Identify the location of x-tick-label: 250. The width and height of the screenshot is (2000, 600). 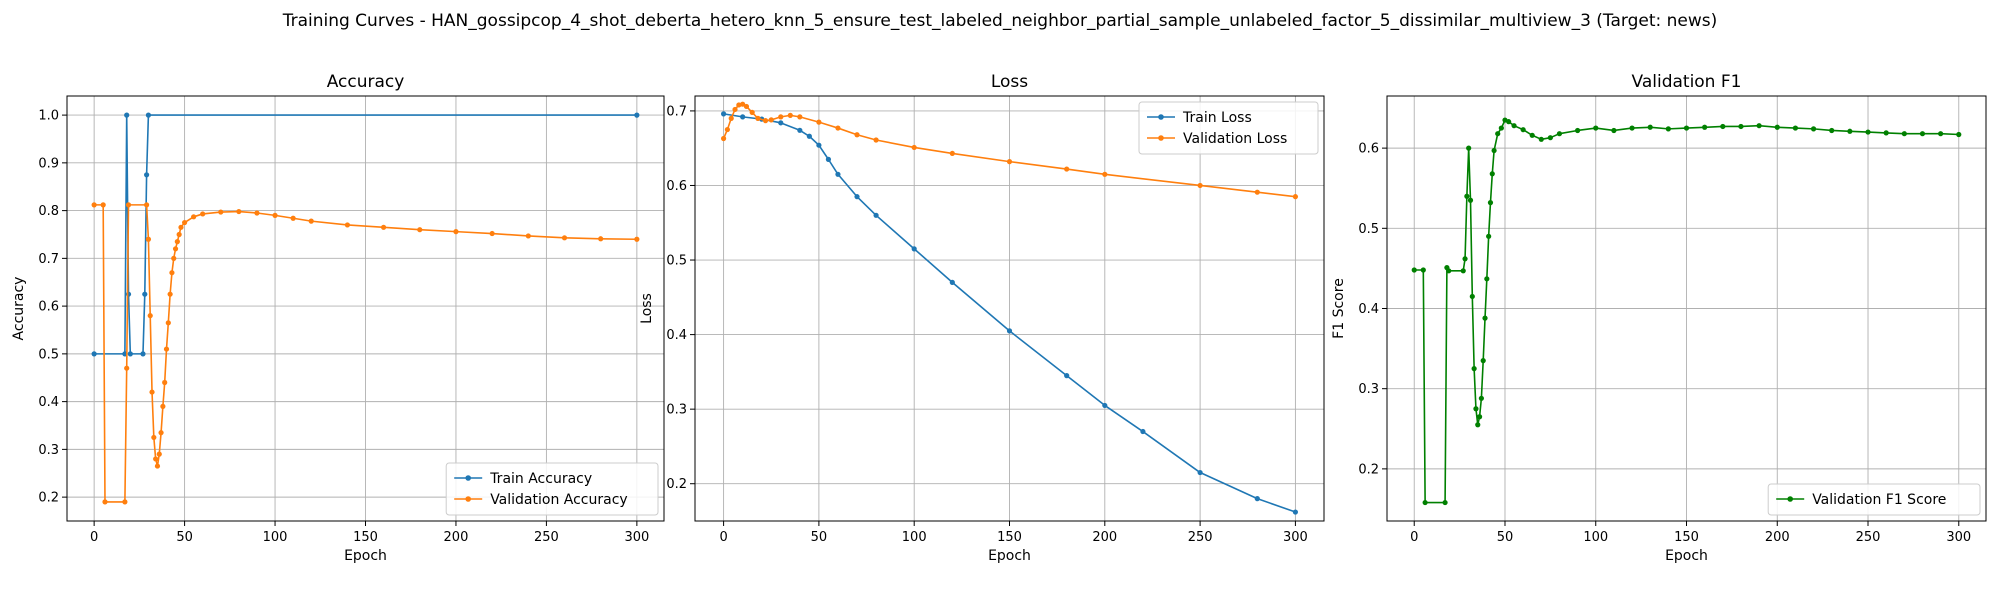
(546, 537).